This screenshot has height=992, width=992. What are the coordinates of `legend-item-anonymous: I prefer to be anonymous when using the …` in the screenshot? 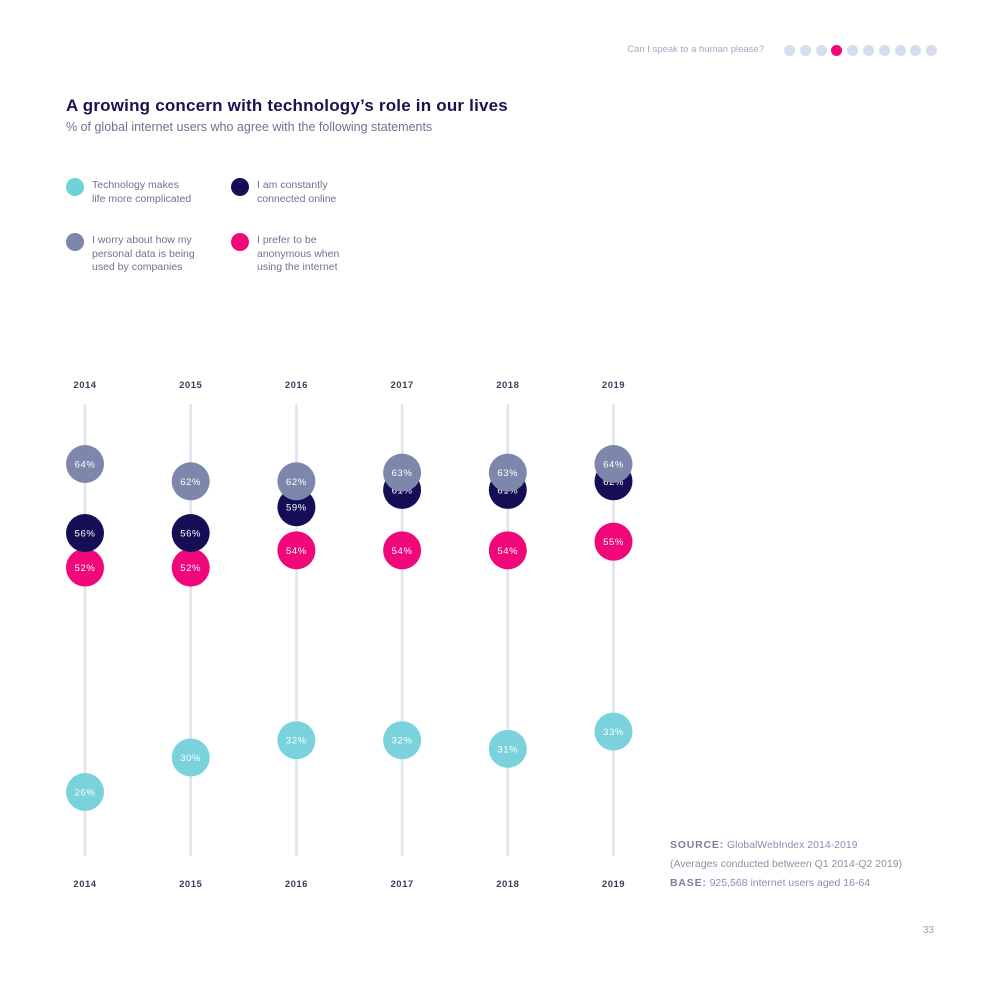 It's located at (309, 254).